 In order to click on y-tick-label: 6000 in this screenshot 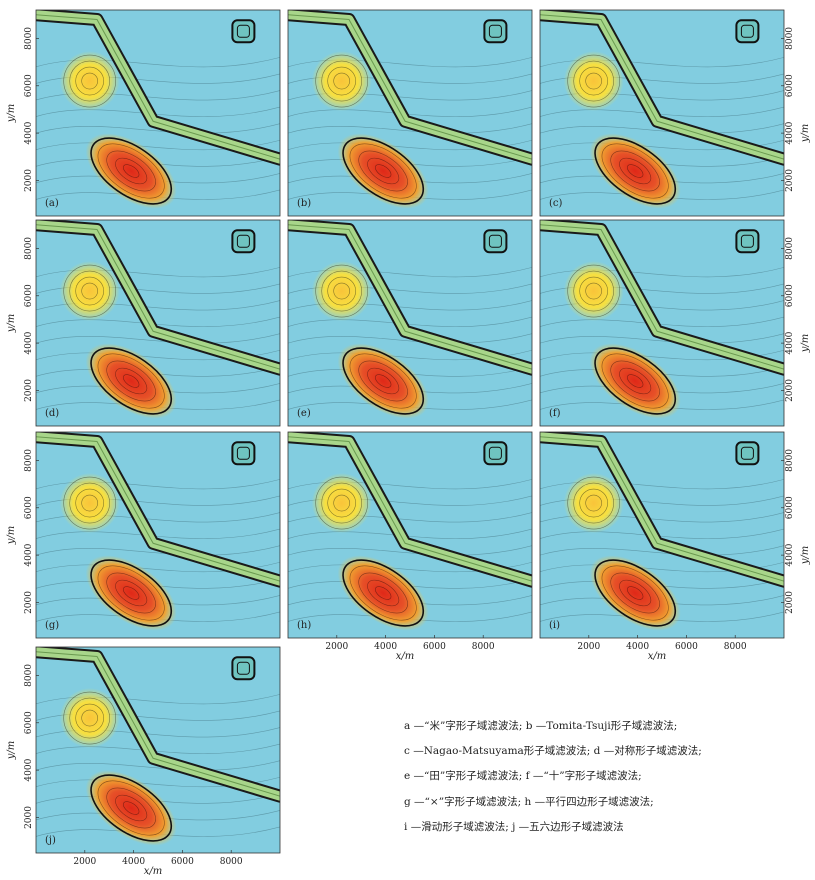, I will do `click(790, 85)`.